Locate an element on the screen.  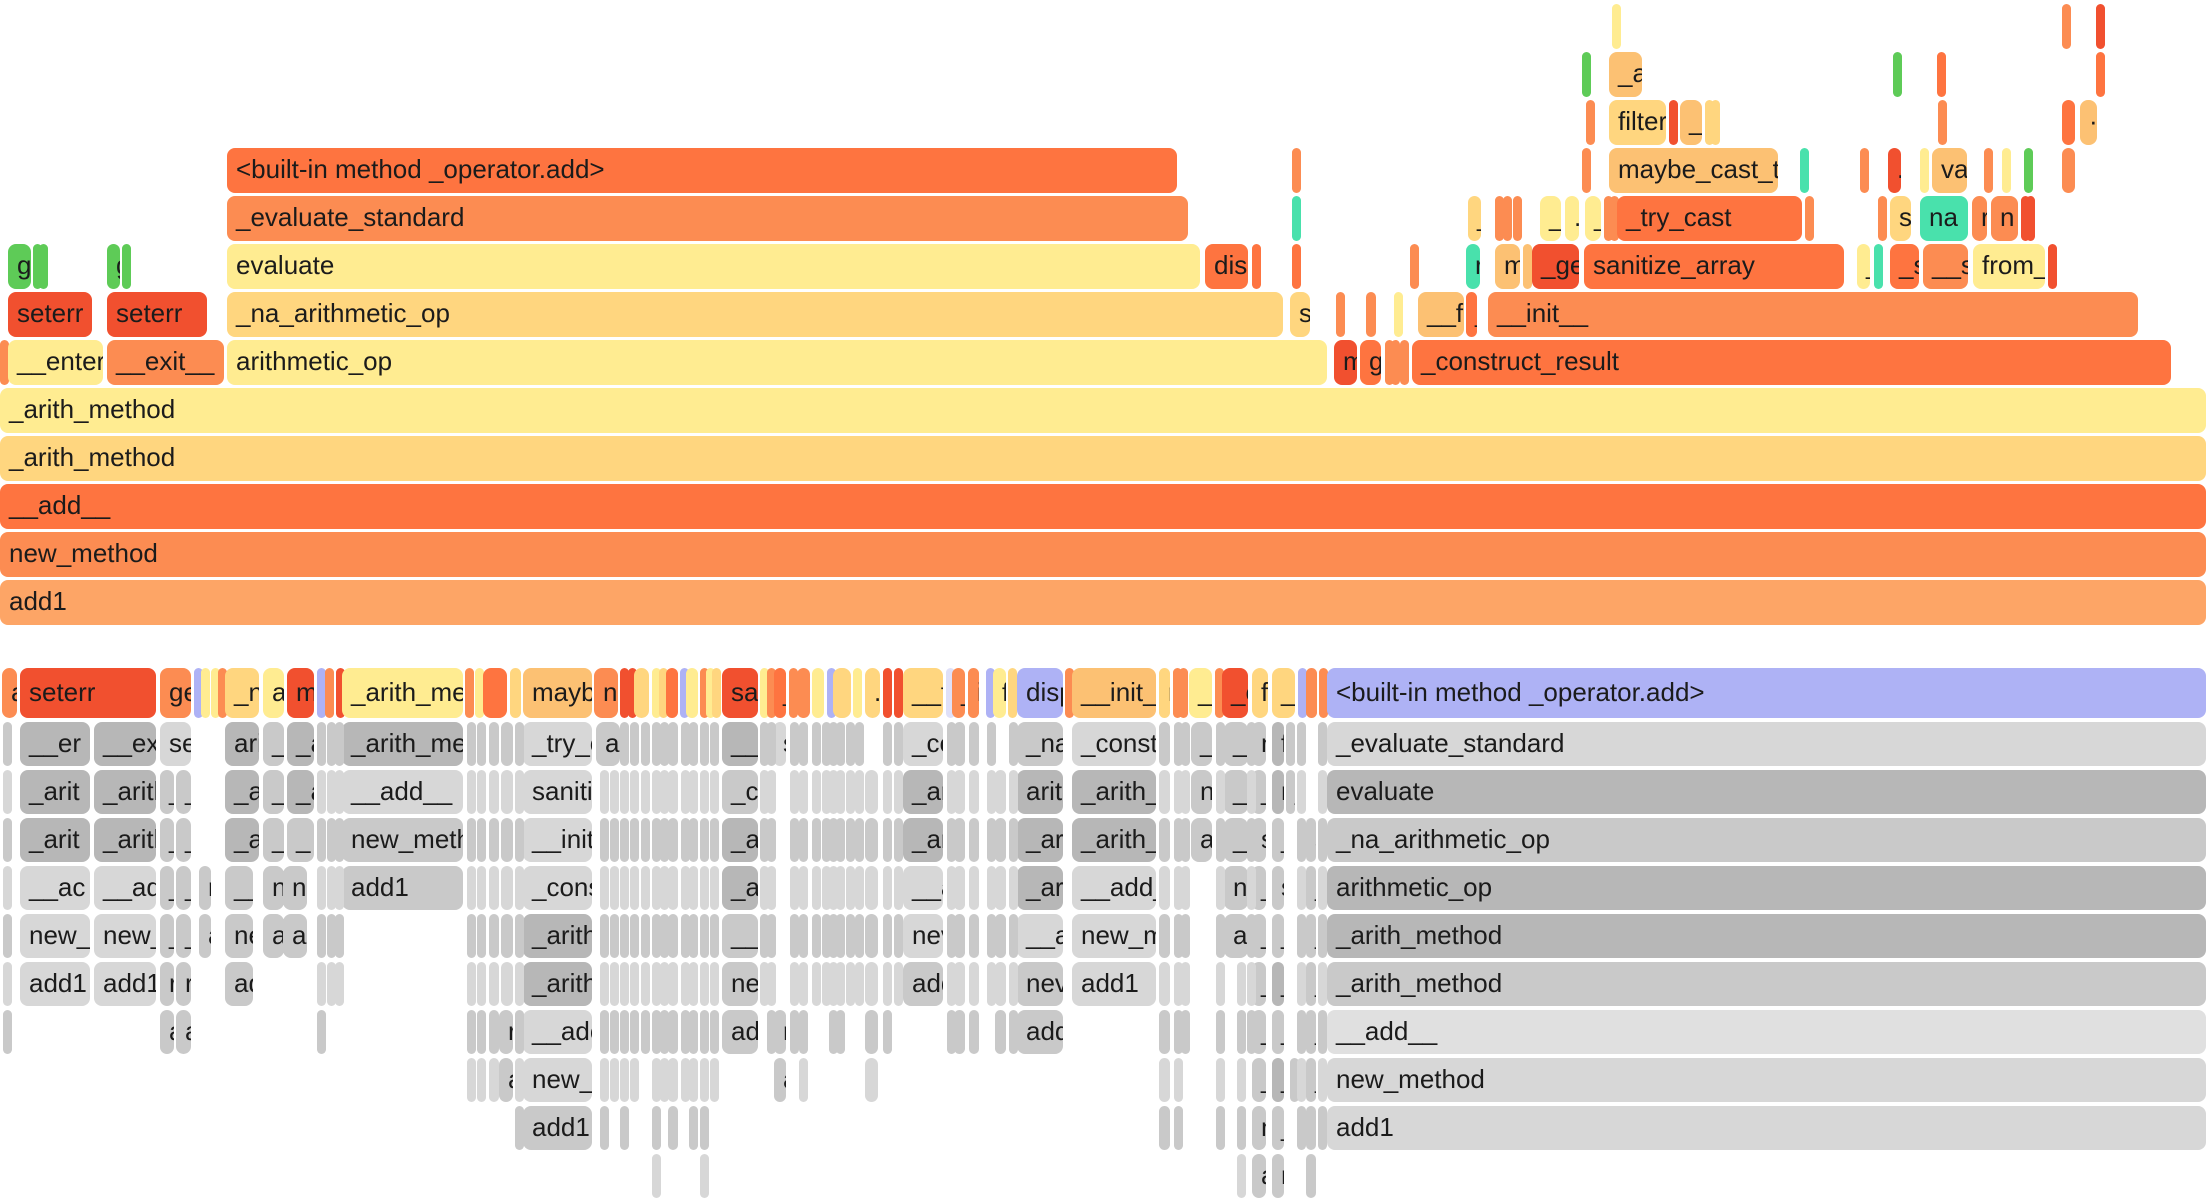
flame-block: __init is located at coordinates (557, 840).